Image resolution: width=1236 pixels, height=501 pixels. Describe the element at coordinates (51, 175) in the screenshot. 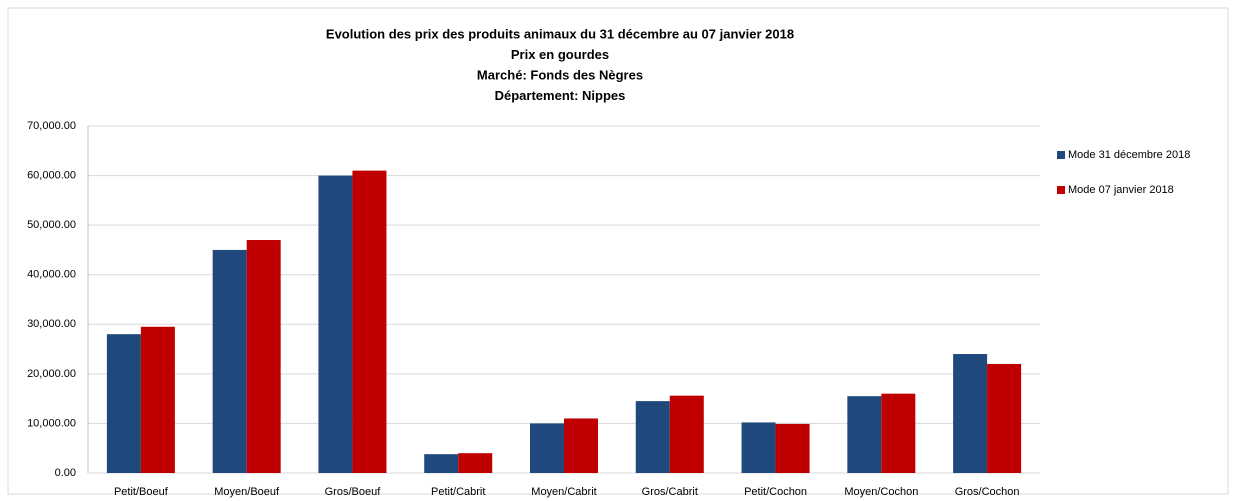

I see `y-tick-label: 60,000.00` at that location.